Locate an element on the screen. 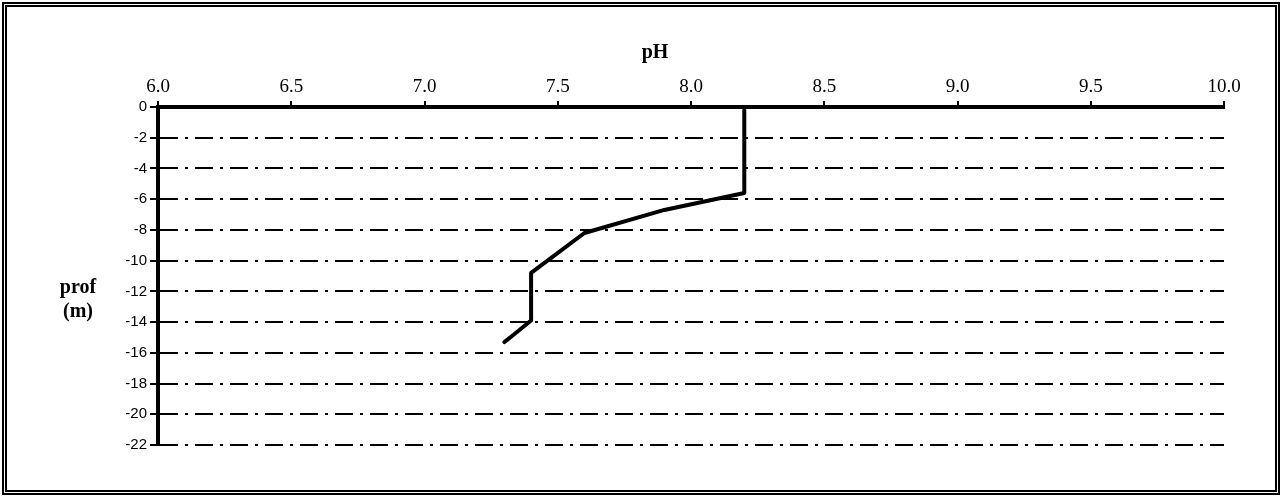 Image resolution: width=1282 pixels, height=497 pixels. x-tick-label: 7.0 is located at coordinates (424, 85).